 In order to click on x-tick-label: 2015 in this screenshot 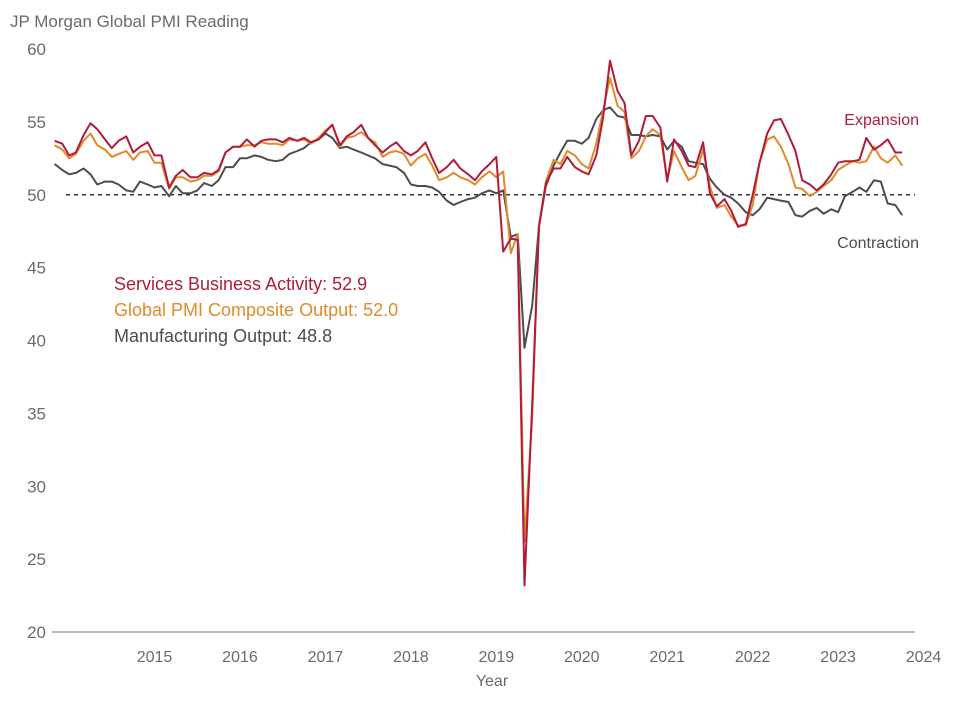, I will do `click(155, 657)`.